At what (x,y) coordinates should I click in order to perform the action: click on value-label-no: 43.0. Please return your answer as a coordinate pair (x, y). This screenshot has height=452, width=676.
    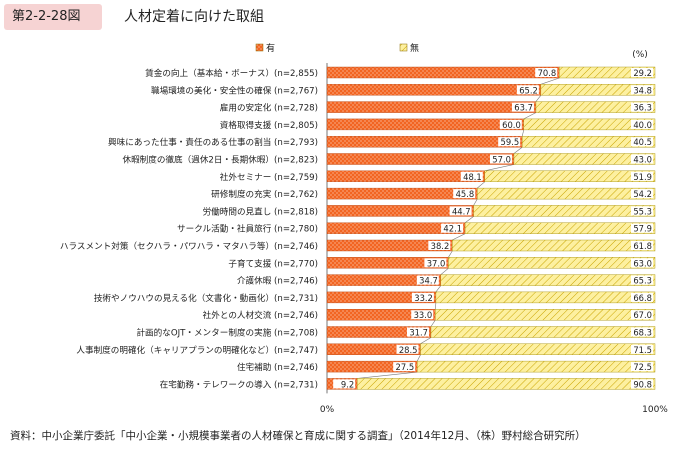
    Looking at the image, I should click on (642, 160).